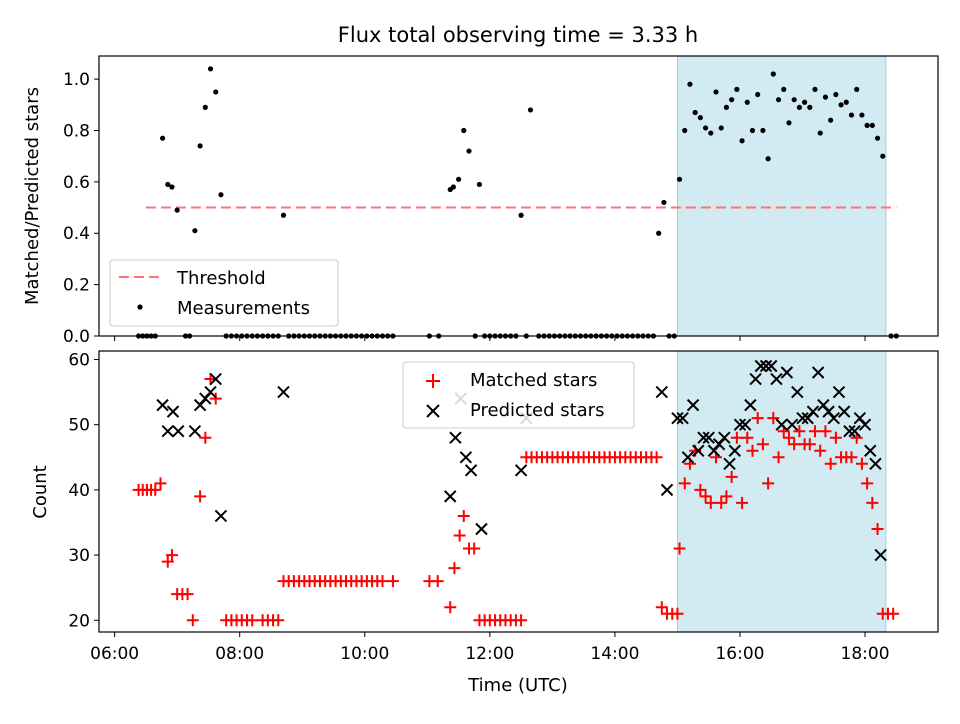 This screenshot has width=960, height=724. Describe the element at coordinates (489, 654) in the screenshot. I see `x-tick-label: 12:00` at that location.